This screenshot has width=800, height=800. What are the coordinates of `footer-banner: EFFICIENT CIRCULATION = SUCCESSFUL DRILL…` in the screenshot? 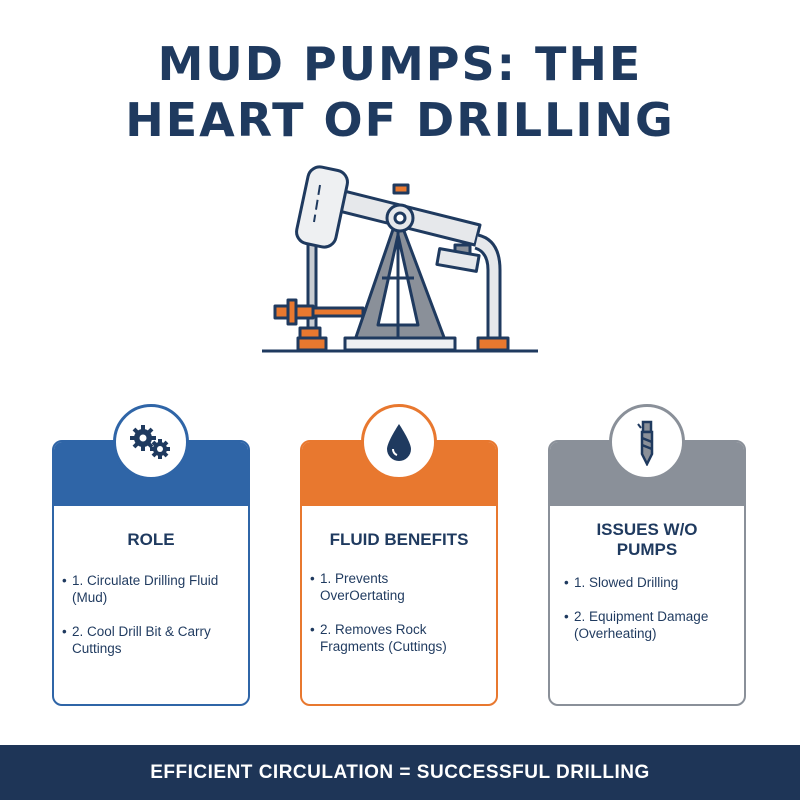 It's located at (400, 772).